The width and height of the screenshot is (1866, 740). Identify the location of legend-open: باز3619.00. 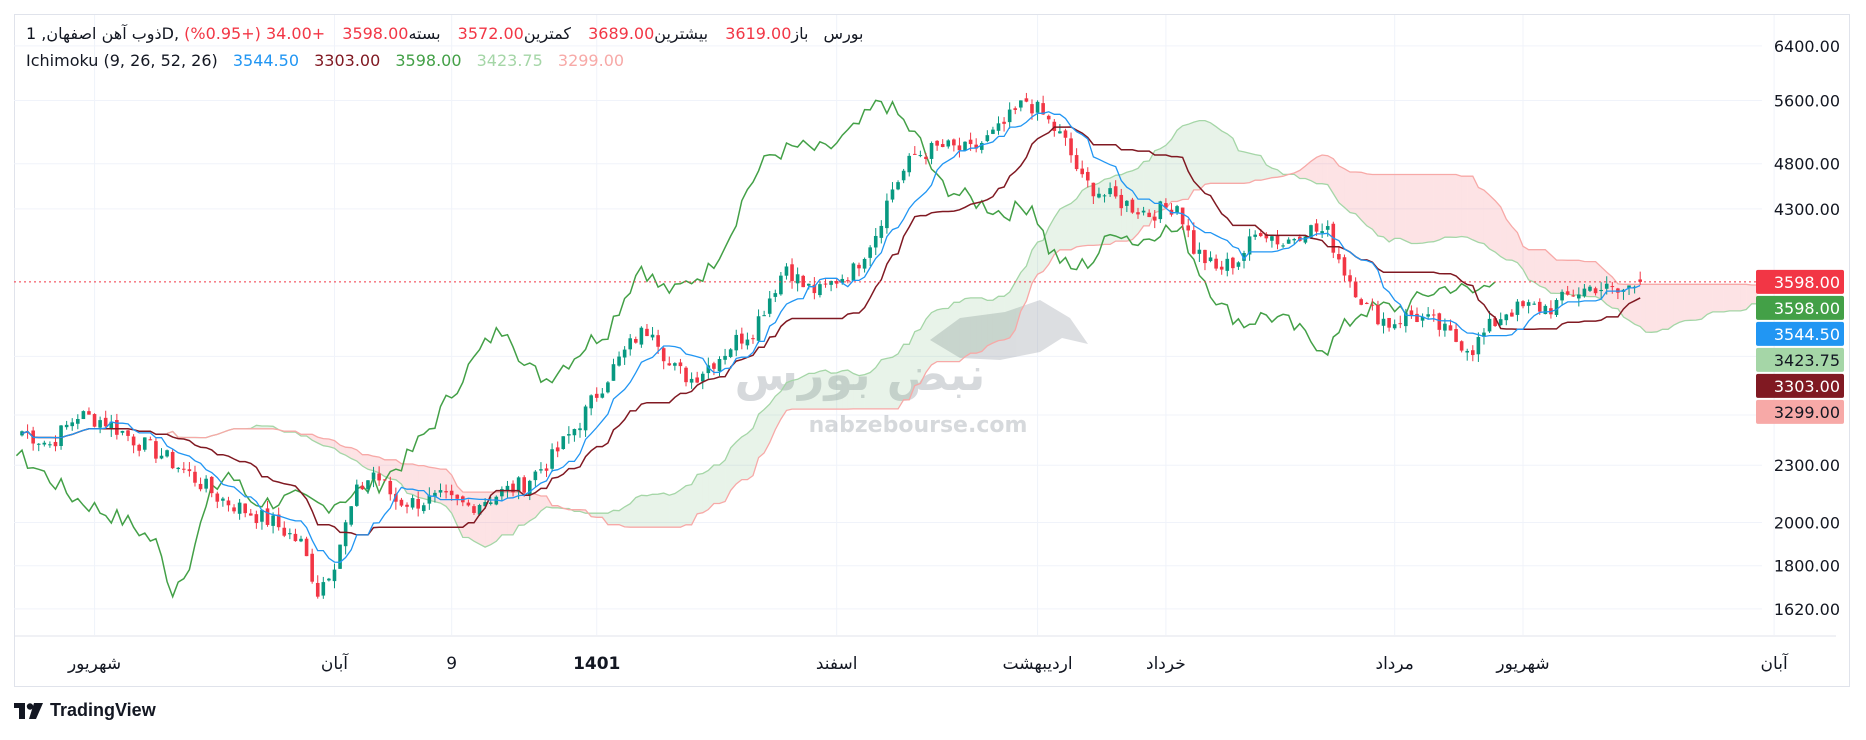
(767, 33).